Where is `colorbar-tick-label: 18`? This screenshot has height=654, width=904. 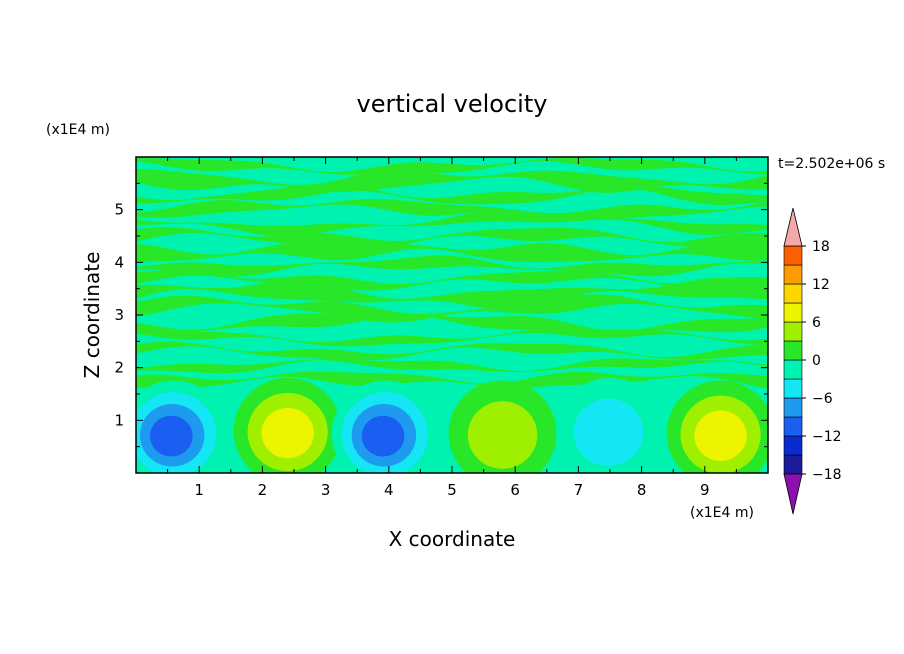 colorbar-tick-label: 18 is located at coordinates (821, 247).